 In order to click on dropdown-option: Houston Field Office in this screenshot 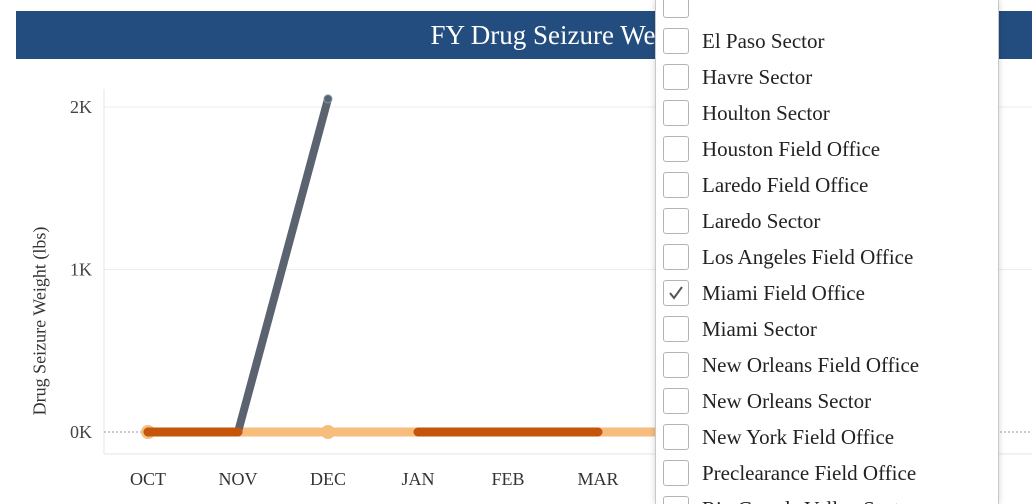, I will do `click(827, 149)`.